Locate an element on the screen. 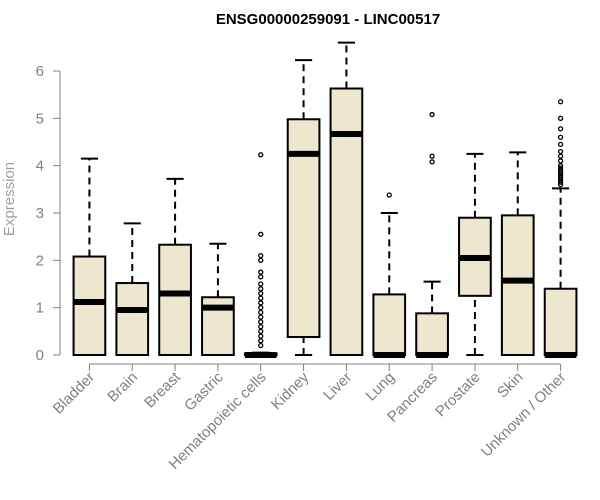  y-tick-label: 1 is located at coordinates (40, 308).